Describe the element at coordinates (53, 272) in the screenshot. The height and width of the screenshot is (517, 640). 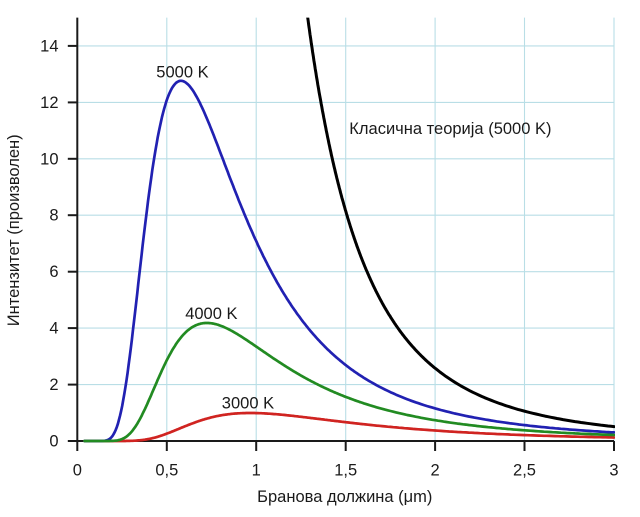
I see `svg-text: 6` at that location.